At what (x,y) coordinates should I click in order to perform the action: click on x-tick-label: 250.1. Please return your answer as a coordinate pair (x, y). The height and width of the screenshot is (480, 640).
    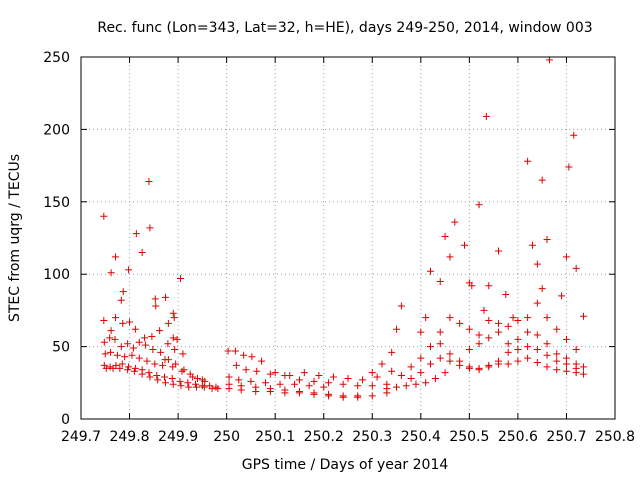
    Looking at the image, I should click on (275, 437).